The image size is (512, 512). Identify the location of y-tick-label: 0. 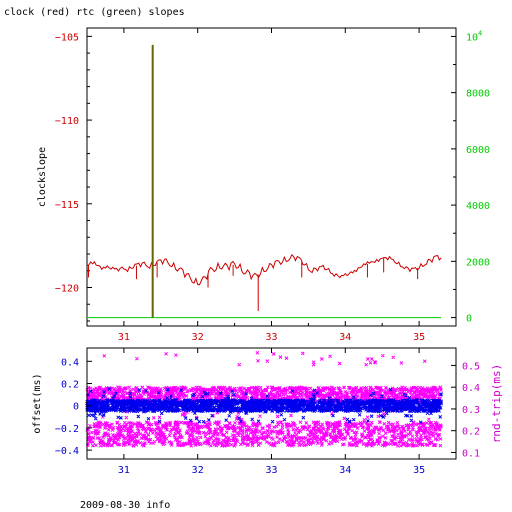
(76, 407).